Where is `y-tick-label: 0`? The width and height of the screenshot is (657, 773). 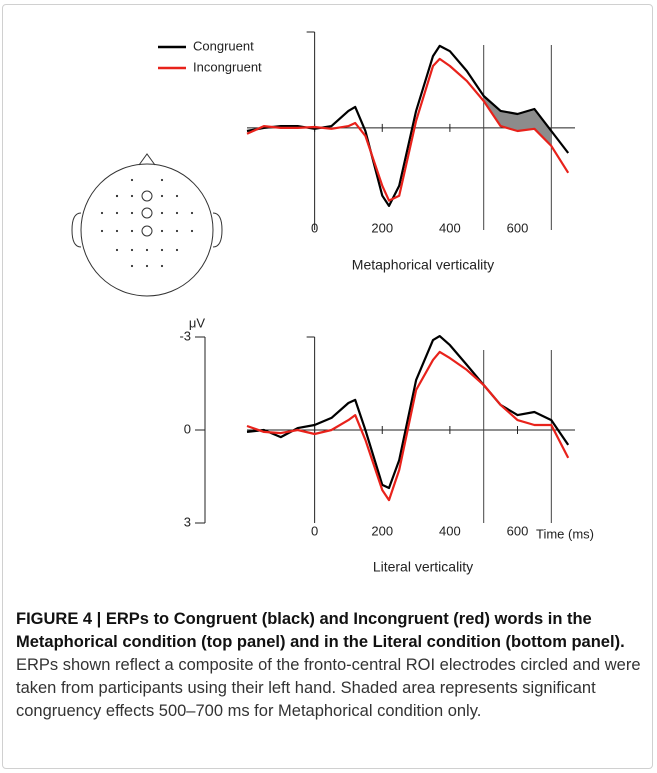
y-tick-label: 0 is located at coordinates (187, 428).